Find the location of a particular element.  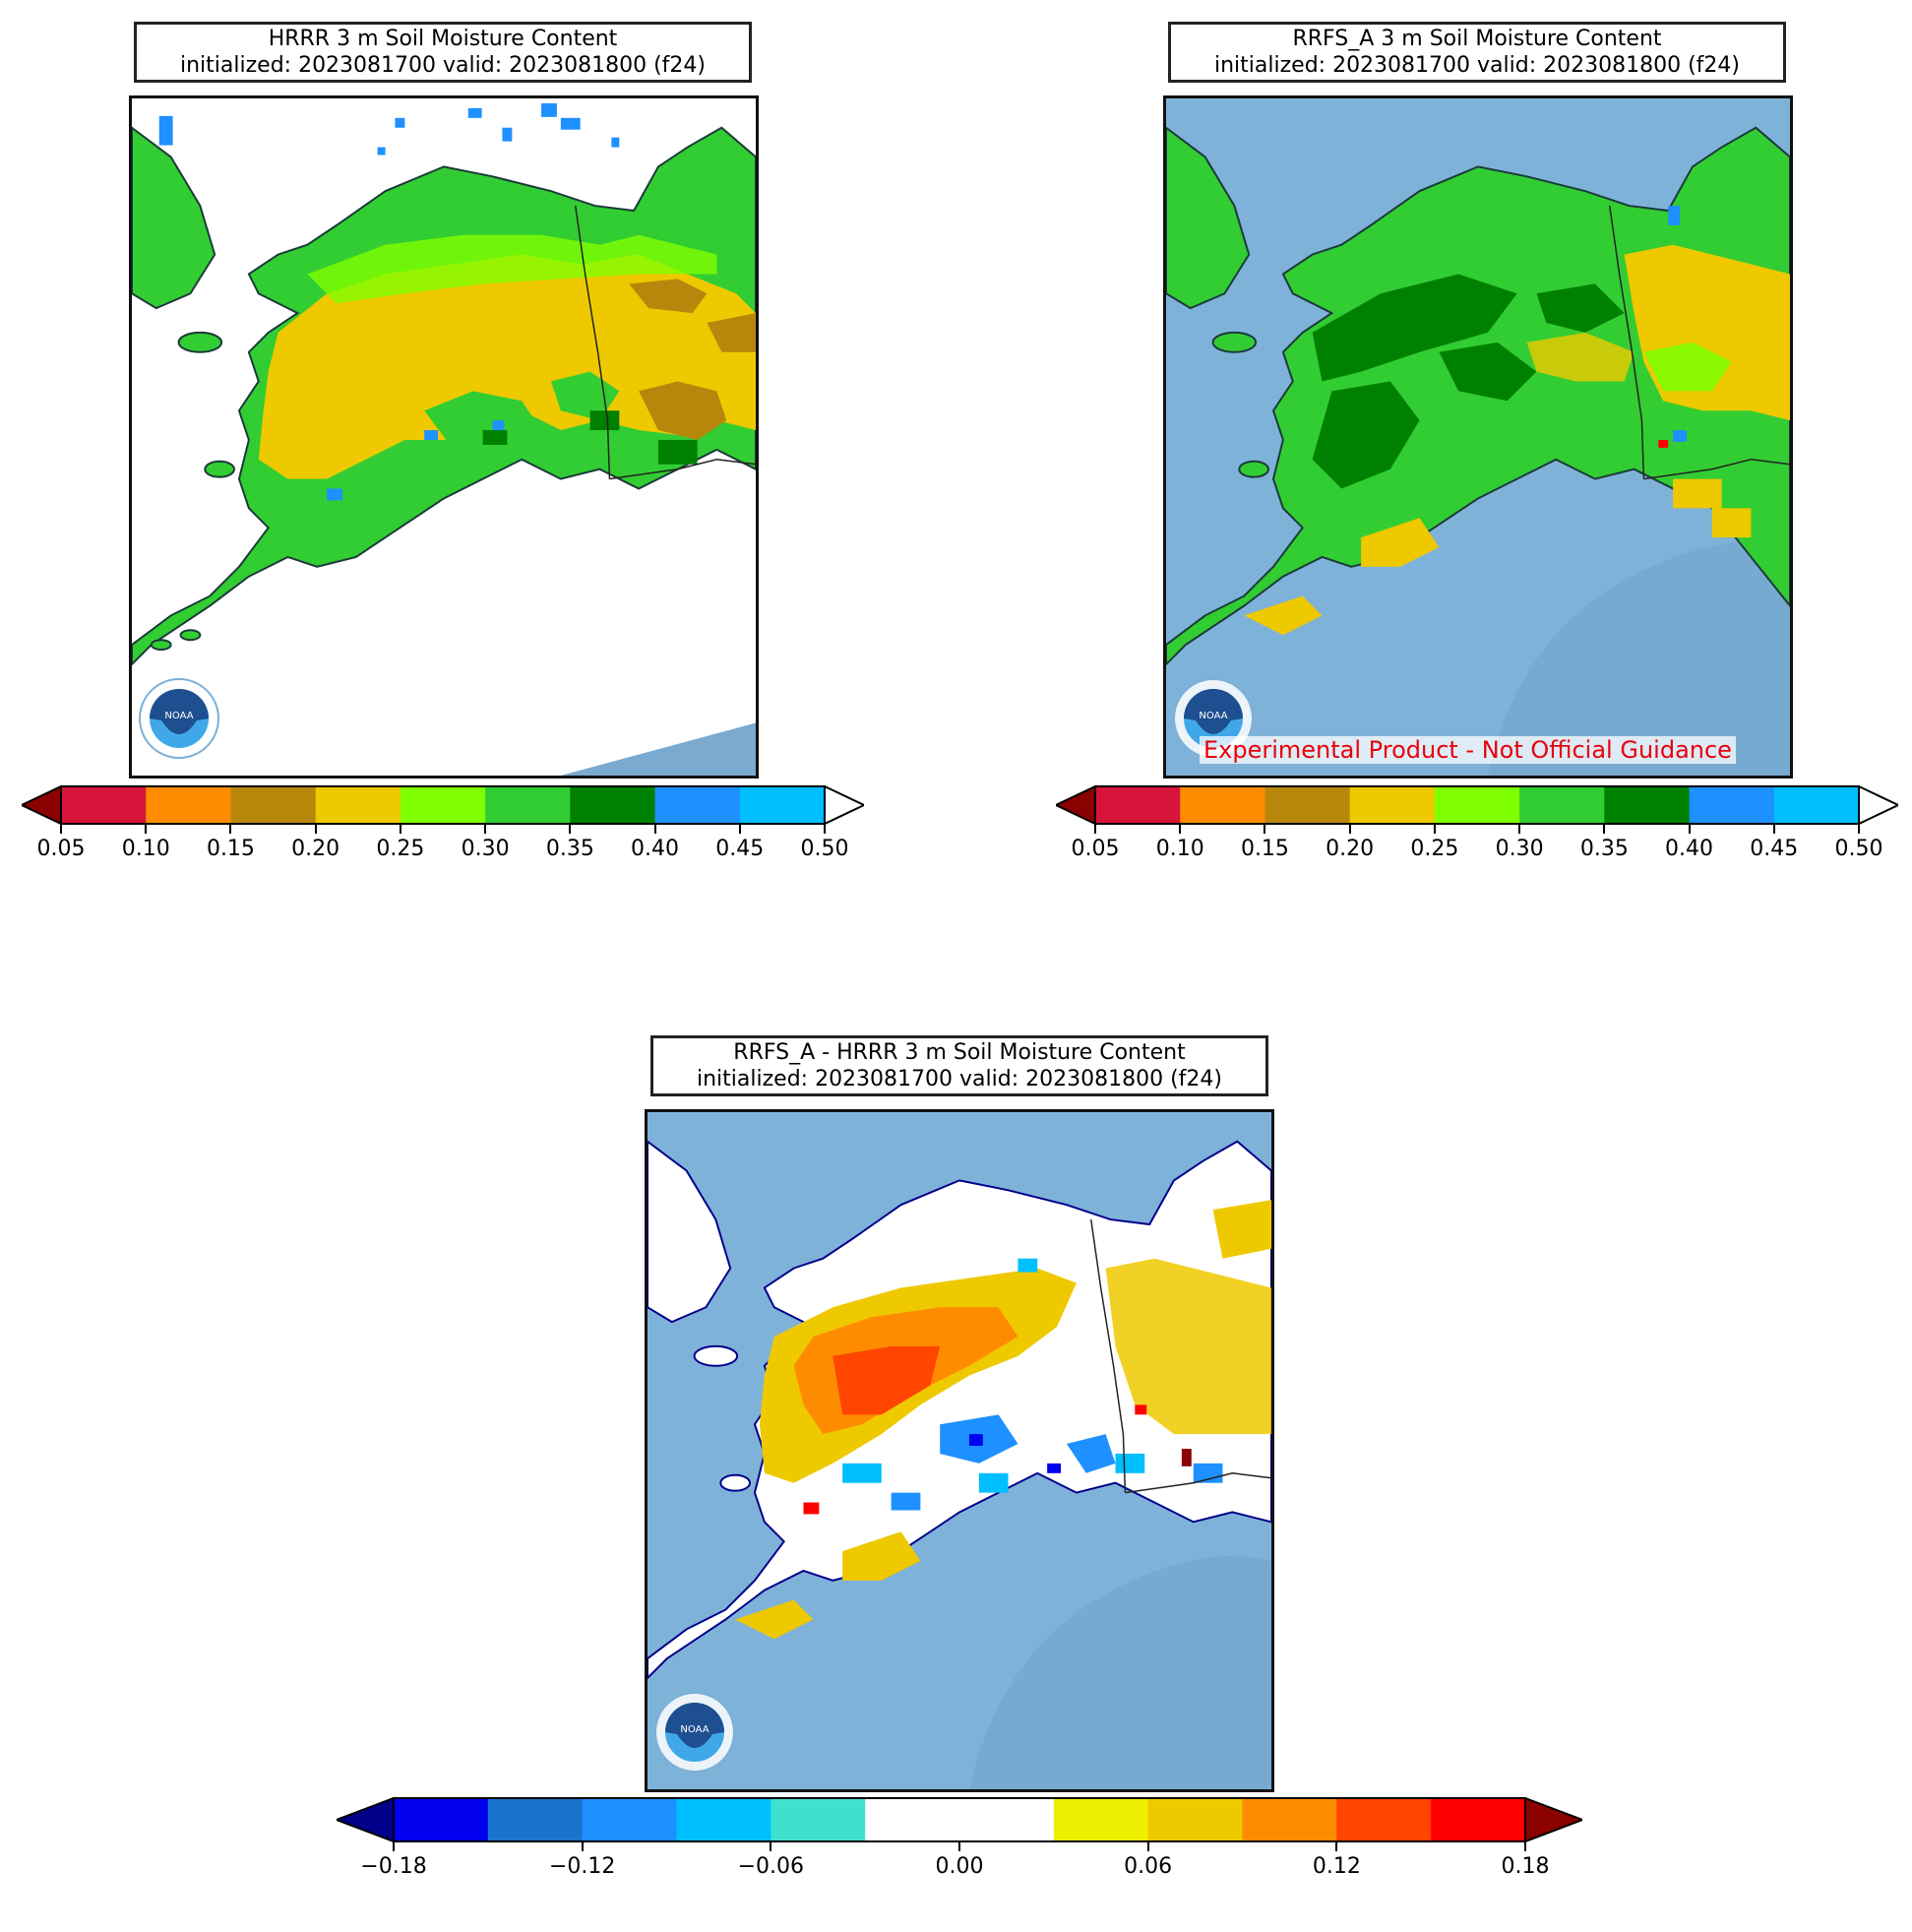

rrfs-colorbar is located at coordinates (1477, 810).